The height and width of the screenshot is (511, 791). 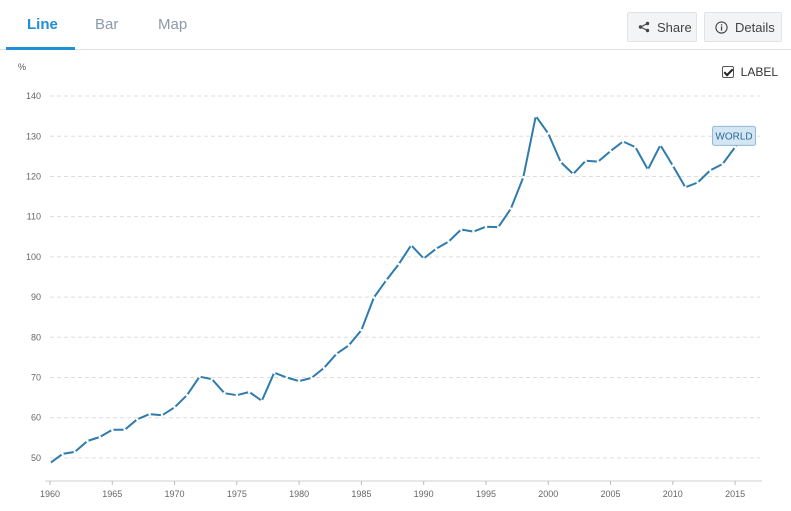 I want to click on share-label: Share, so click(x=674, y=27).